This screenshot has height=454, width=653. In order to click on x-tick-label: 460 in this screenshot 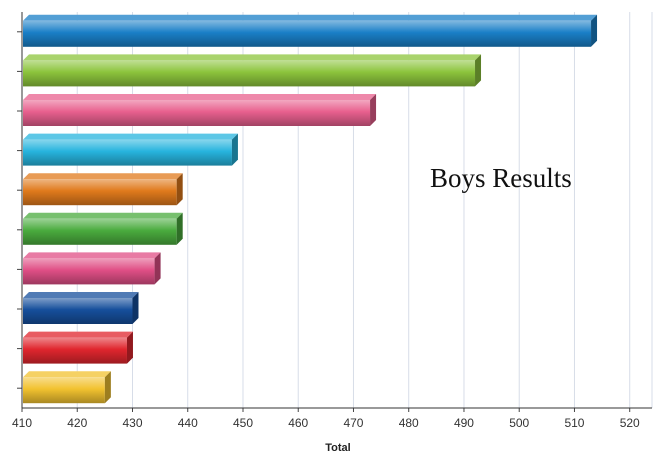, I will do `click(298, 423)`.